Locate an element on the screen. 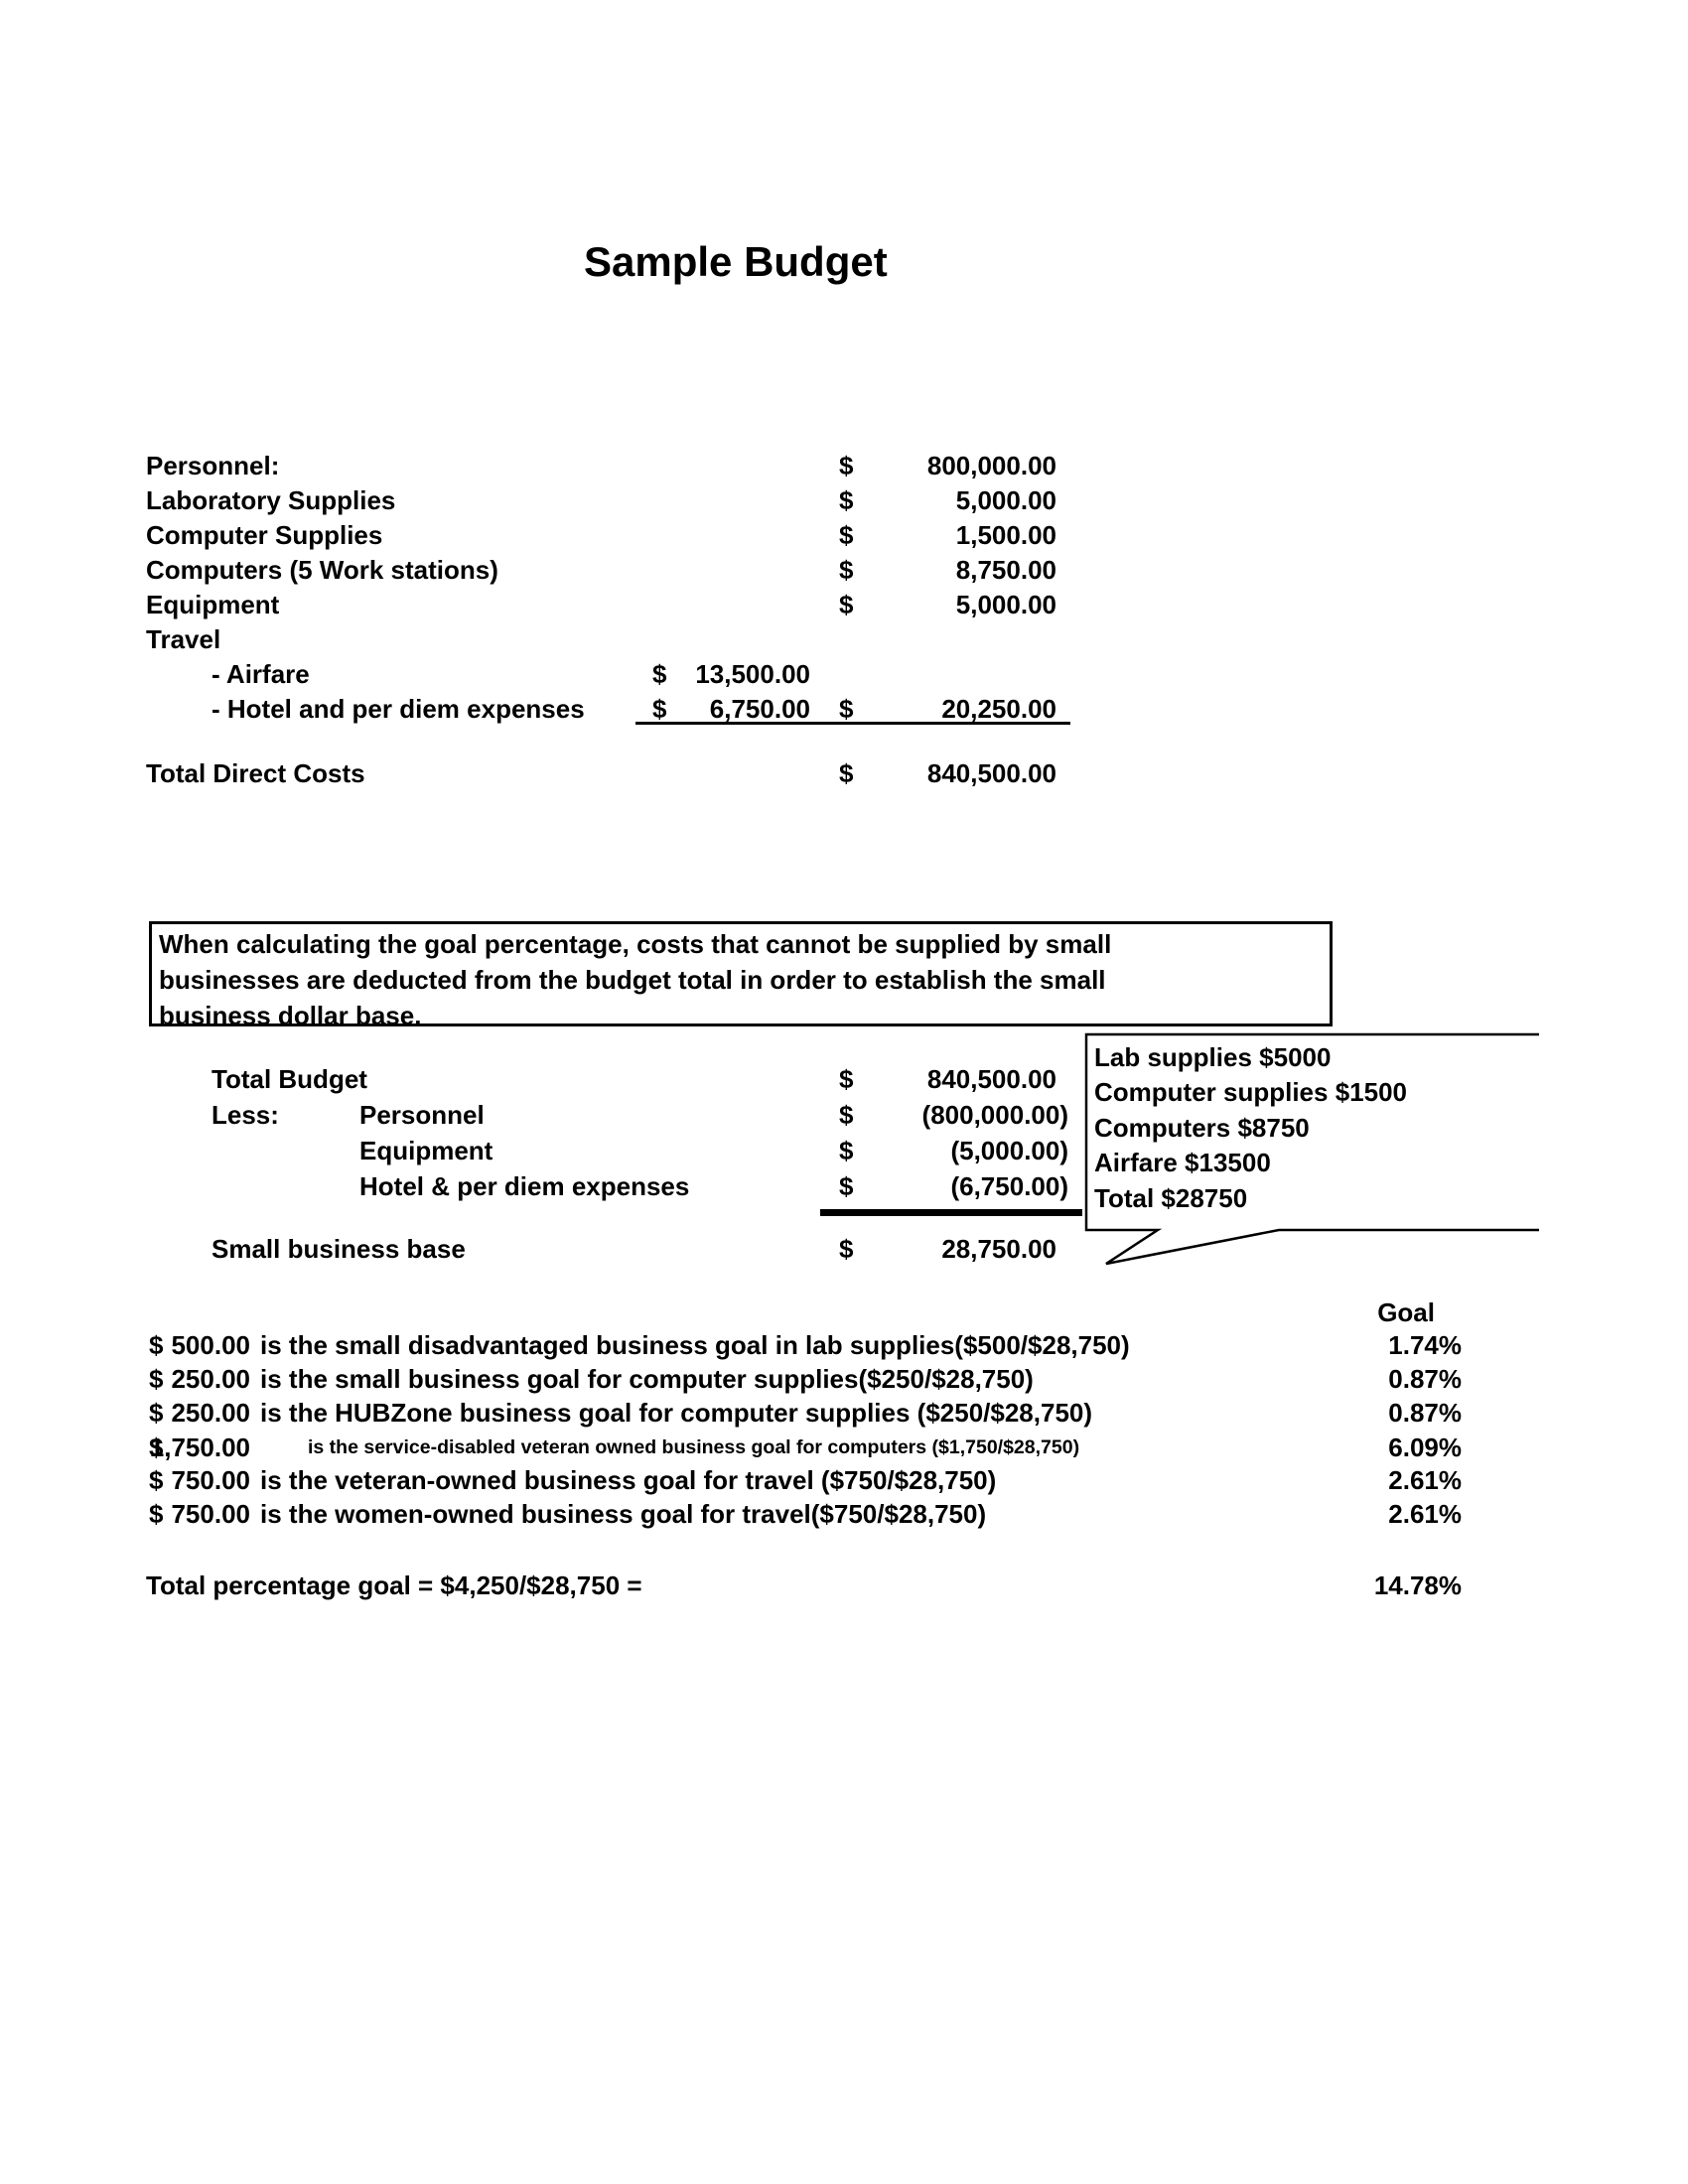 The image size is (1688, 2184). row-label: Total Direct Costs is located at coordinates (255, 773).